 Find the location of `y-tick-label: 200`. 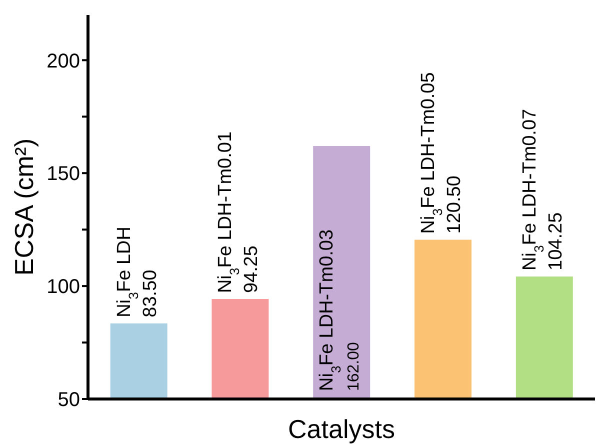

y-tick-label: 200 is located at coordinates (63, 61).